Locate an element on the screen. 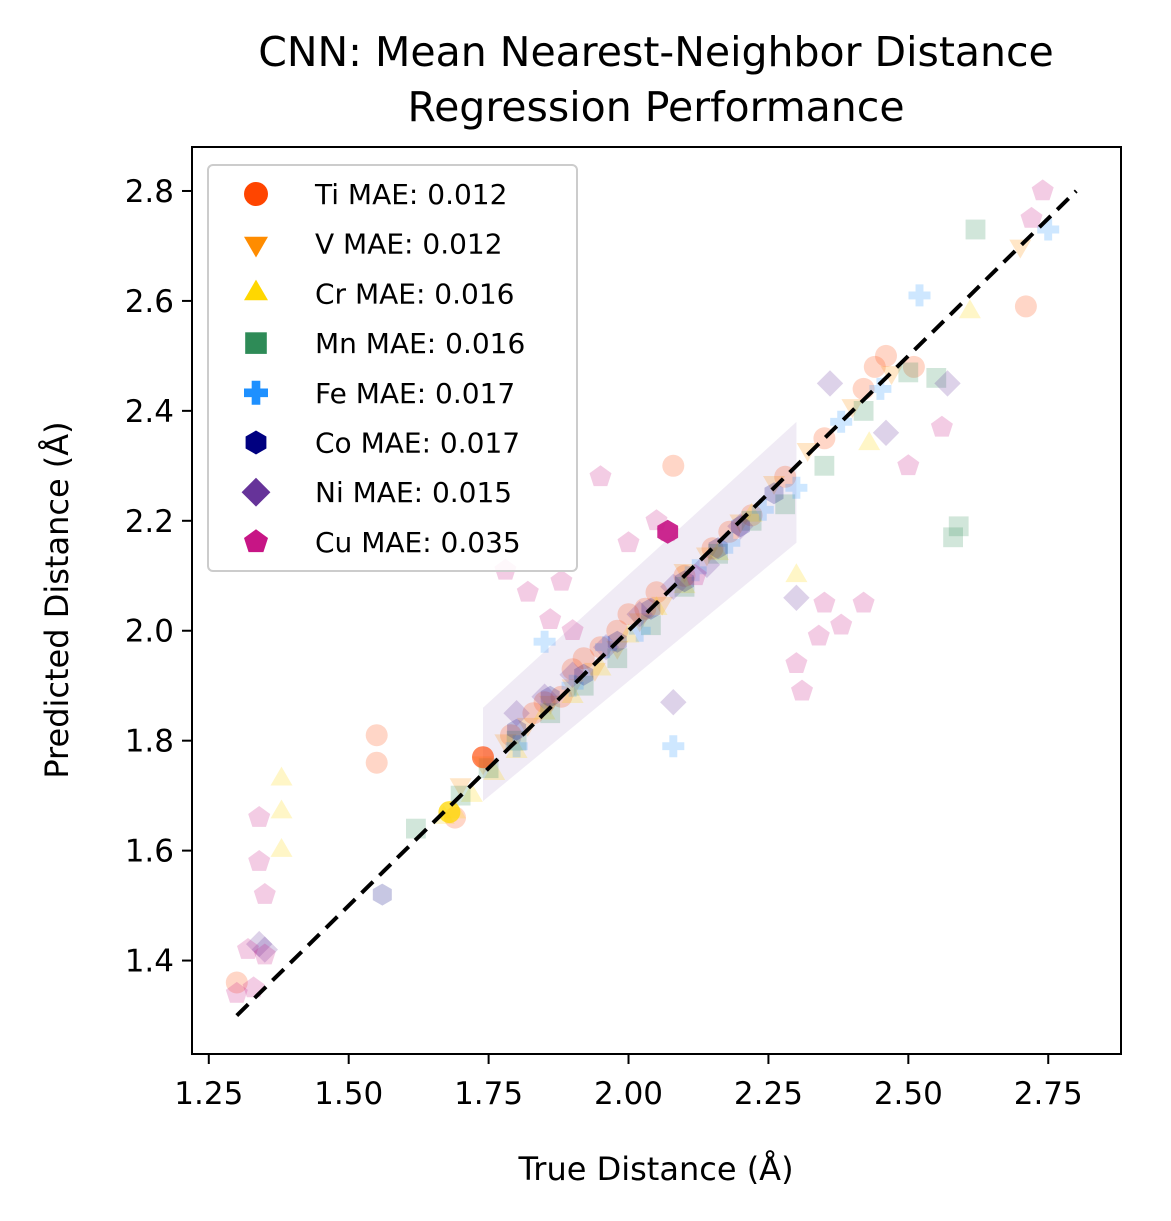 The height and width of the screenshot is (1221, 1171). legend-marker-pentagon is located at coordinates (256, 541).